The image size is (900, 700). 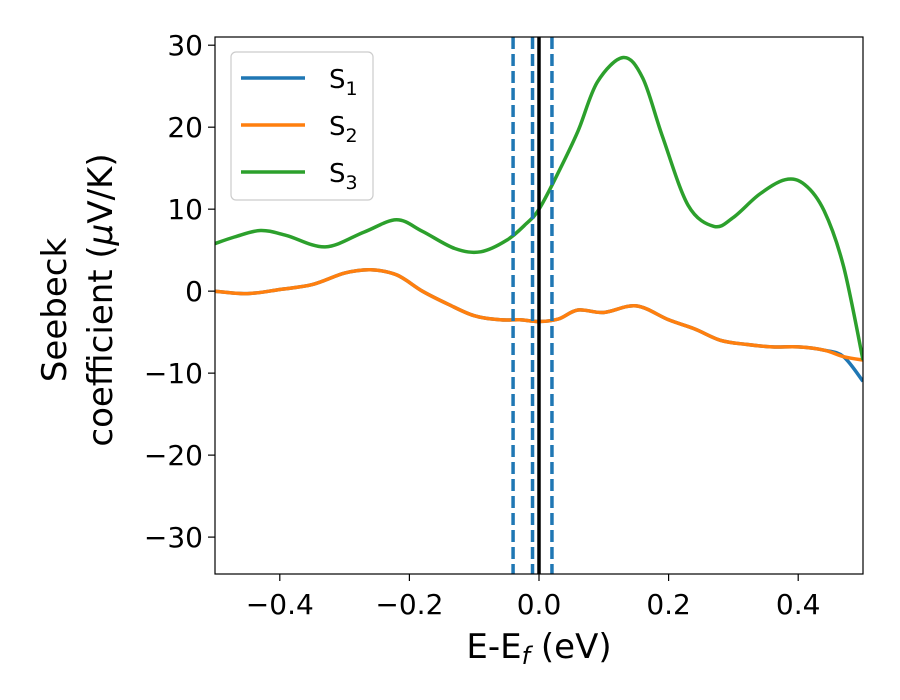 What do you see at coordinates (185, 127) in the screenshot?
I see `y-tick-label: 20` at bounding box center [185, 127].